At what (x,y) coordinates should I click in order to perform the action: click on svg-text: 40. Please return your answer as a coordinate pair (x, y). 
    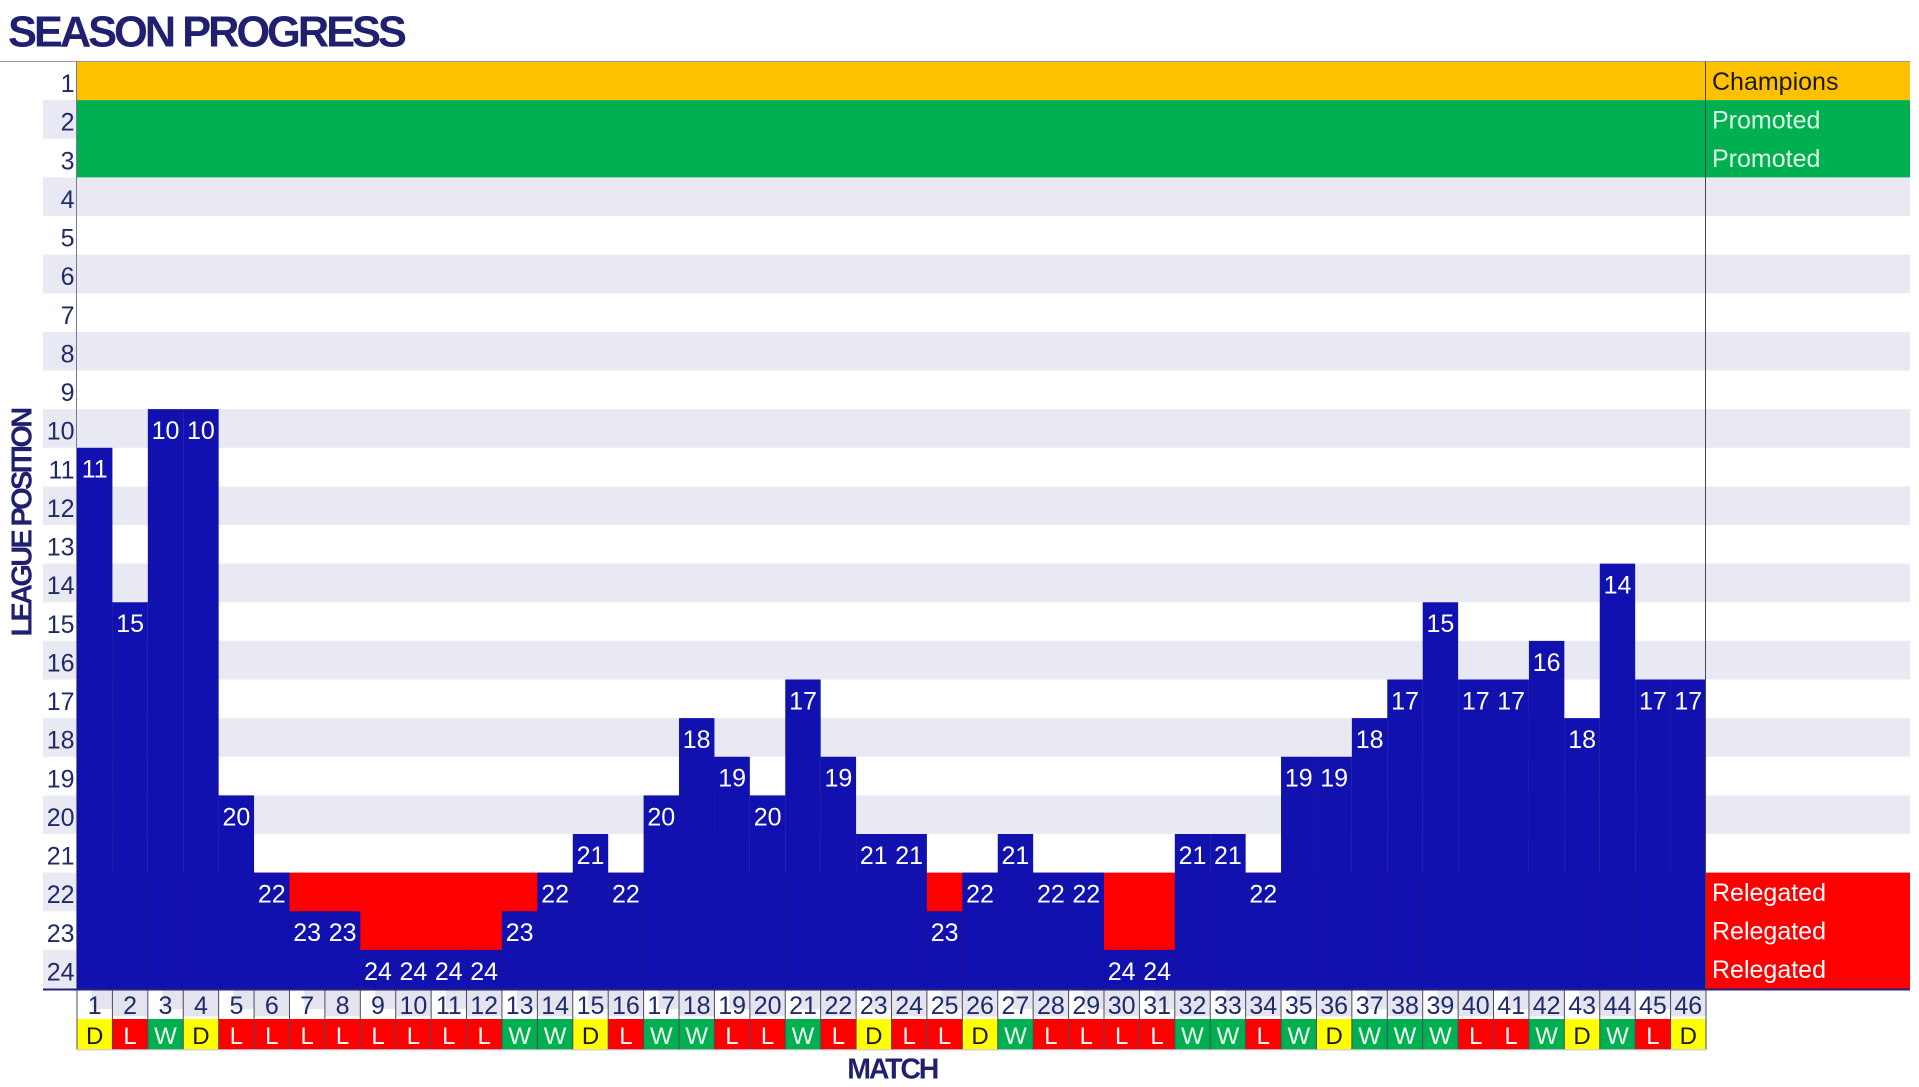
    Looking at the image, I should click on (1476, 1006).